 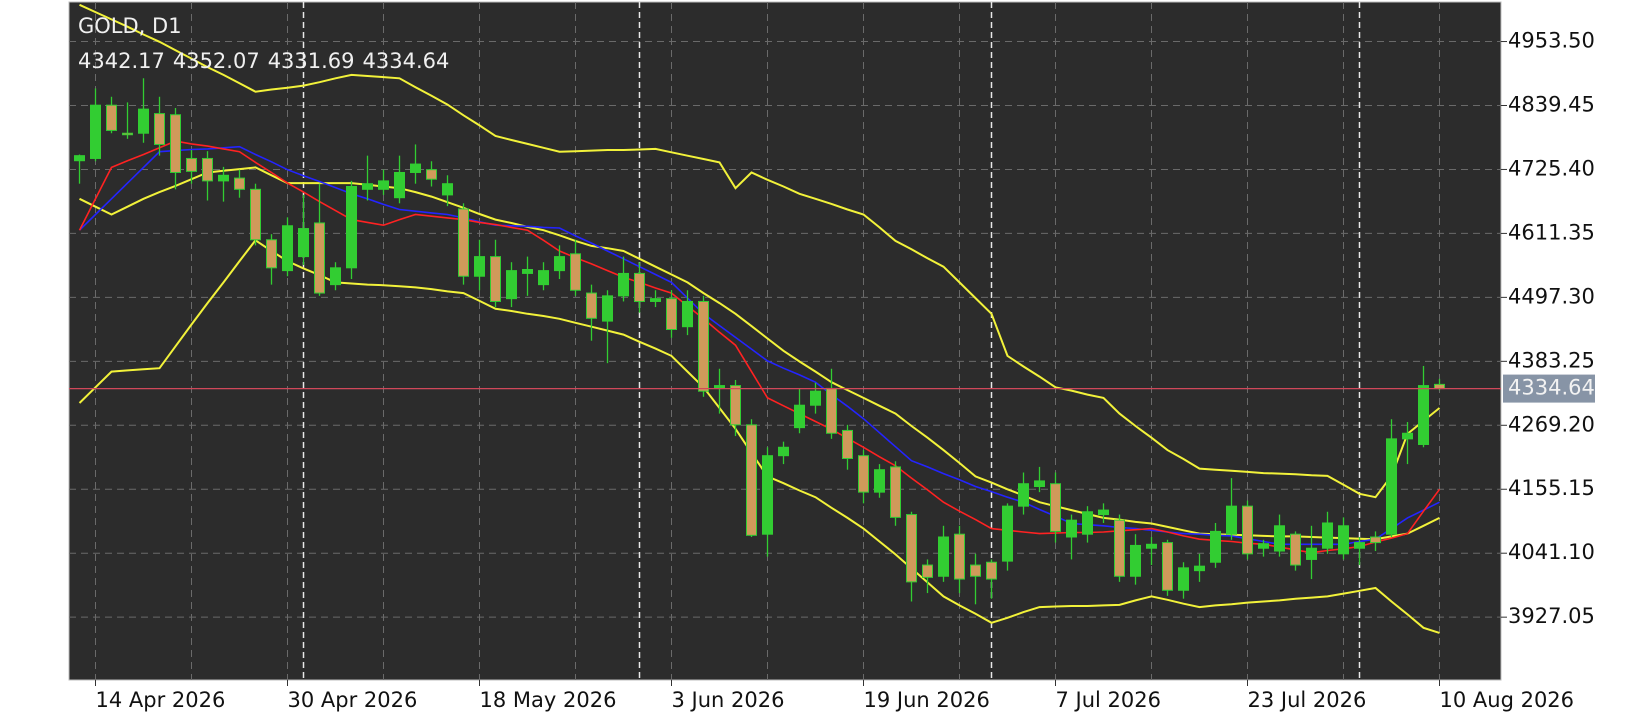 I want to click on x-tick-label: 19 Jun 2026, so click(x=927, y=700).